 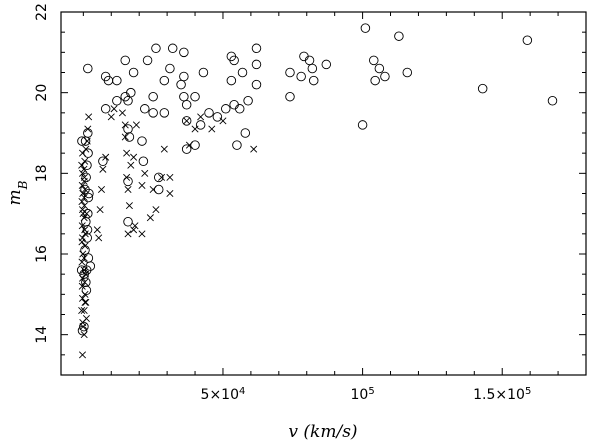 I want to click on x-tick-label-base: 5×10, so click(x=220, y=395).